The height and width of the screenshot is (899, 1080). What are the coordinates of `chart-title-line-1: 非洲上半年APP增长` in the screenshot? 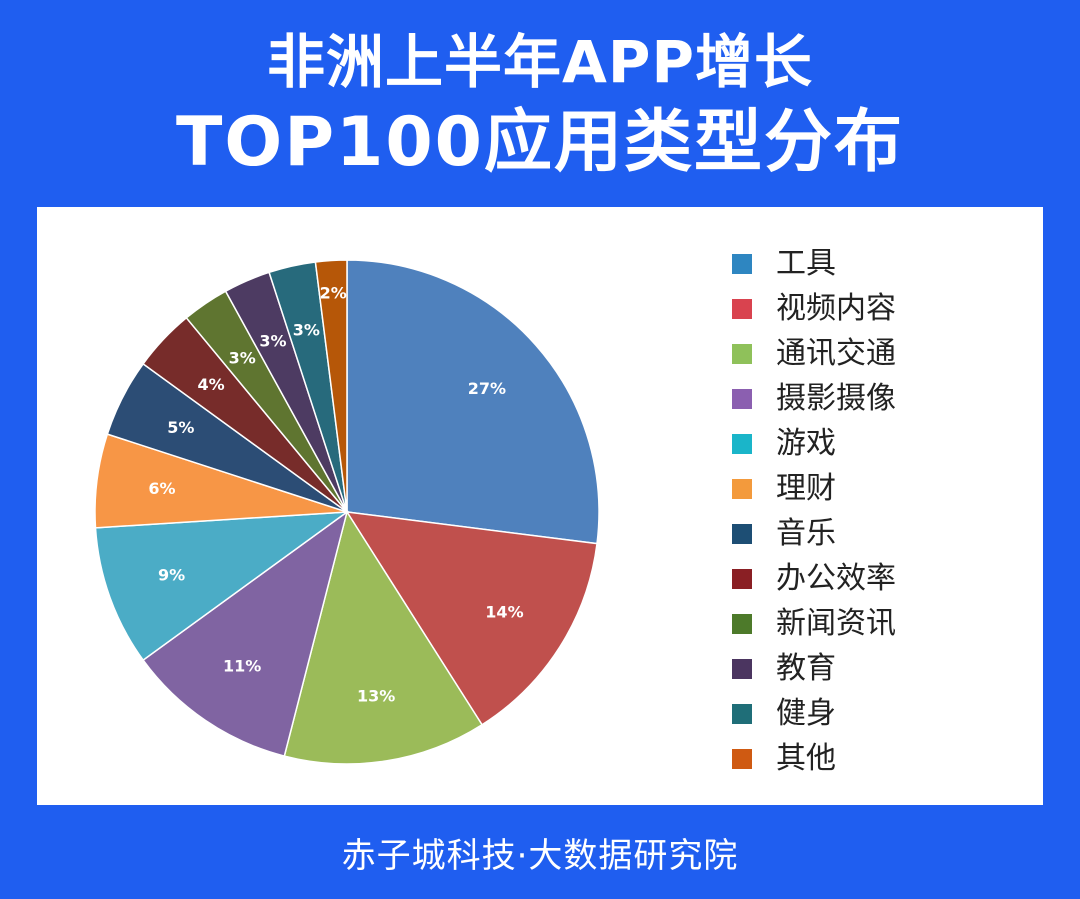 It's located at (540, 62).